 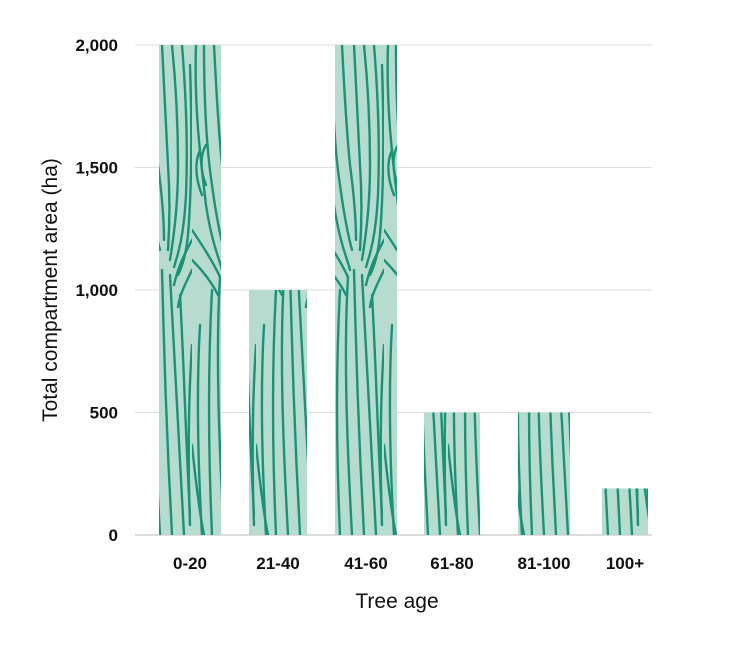 I want to click on y-axis-title: Total compartment area (ha), so click(x=50, y=290).